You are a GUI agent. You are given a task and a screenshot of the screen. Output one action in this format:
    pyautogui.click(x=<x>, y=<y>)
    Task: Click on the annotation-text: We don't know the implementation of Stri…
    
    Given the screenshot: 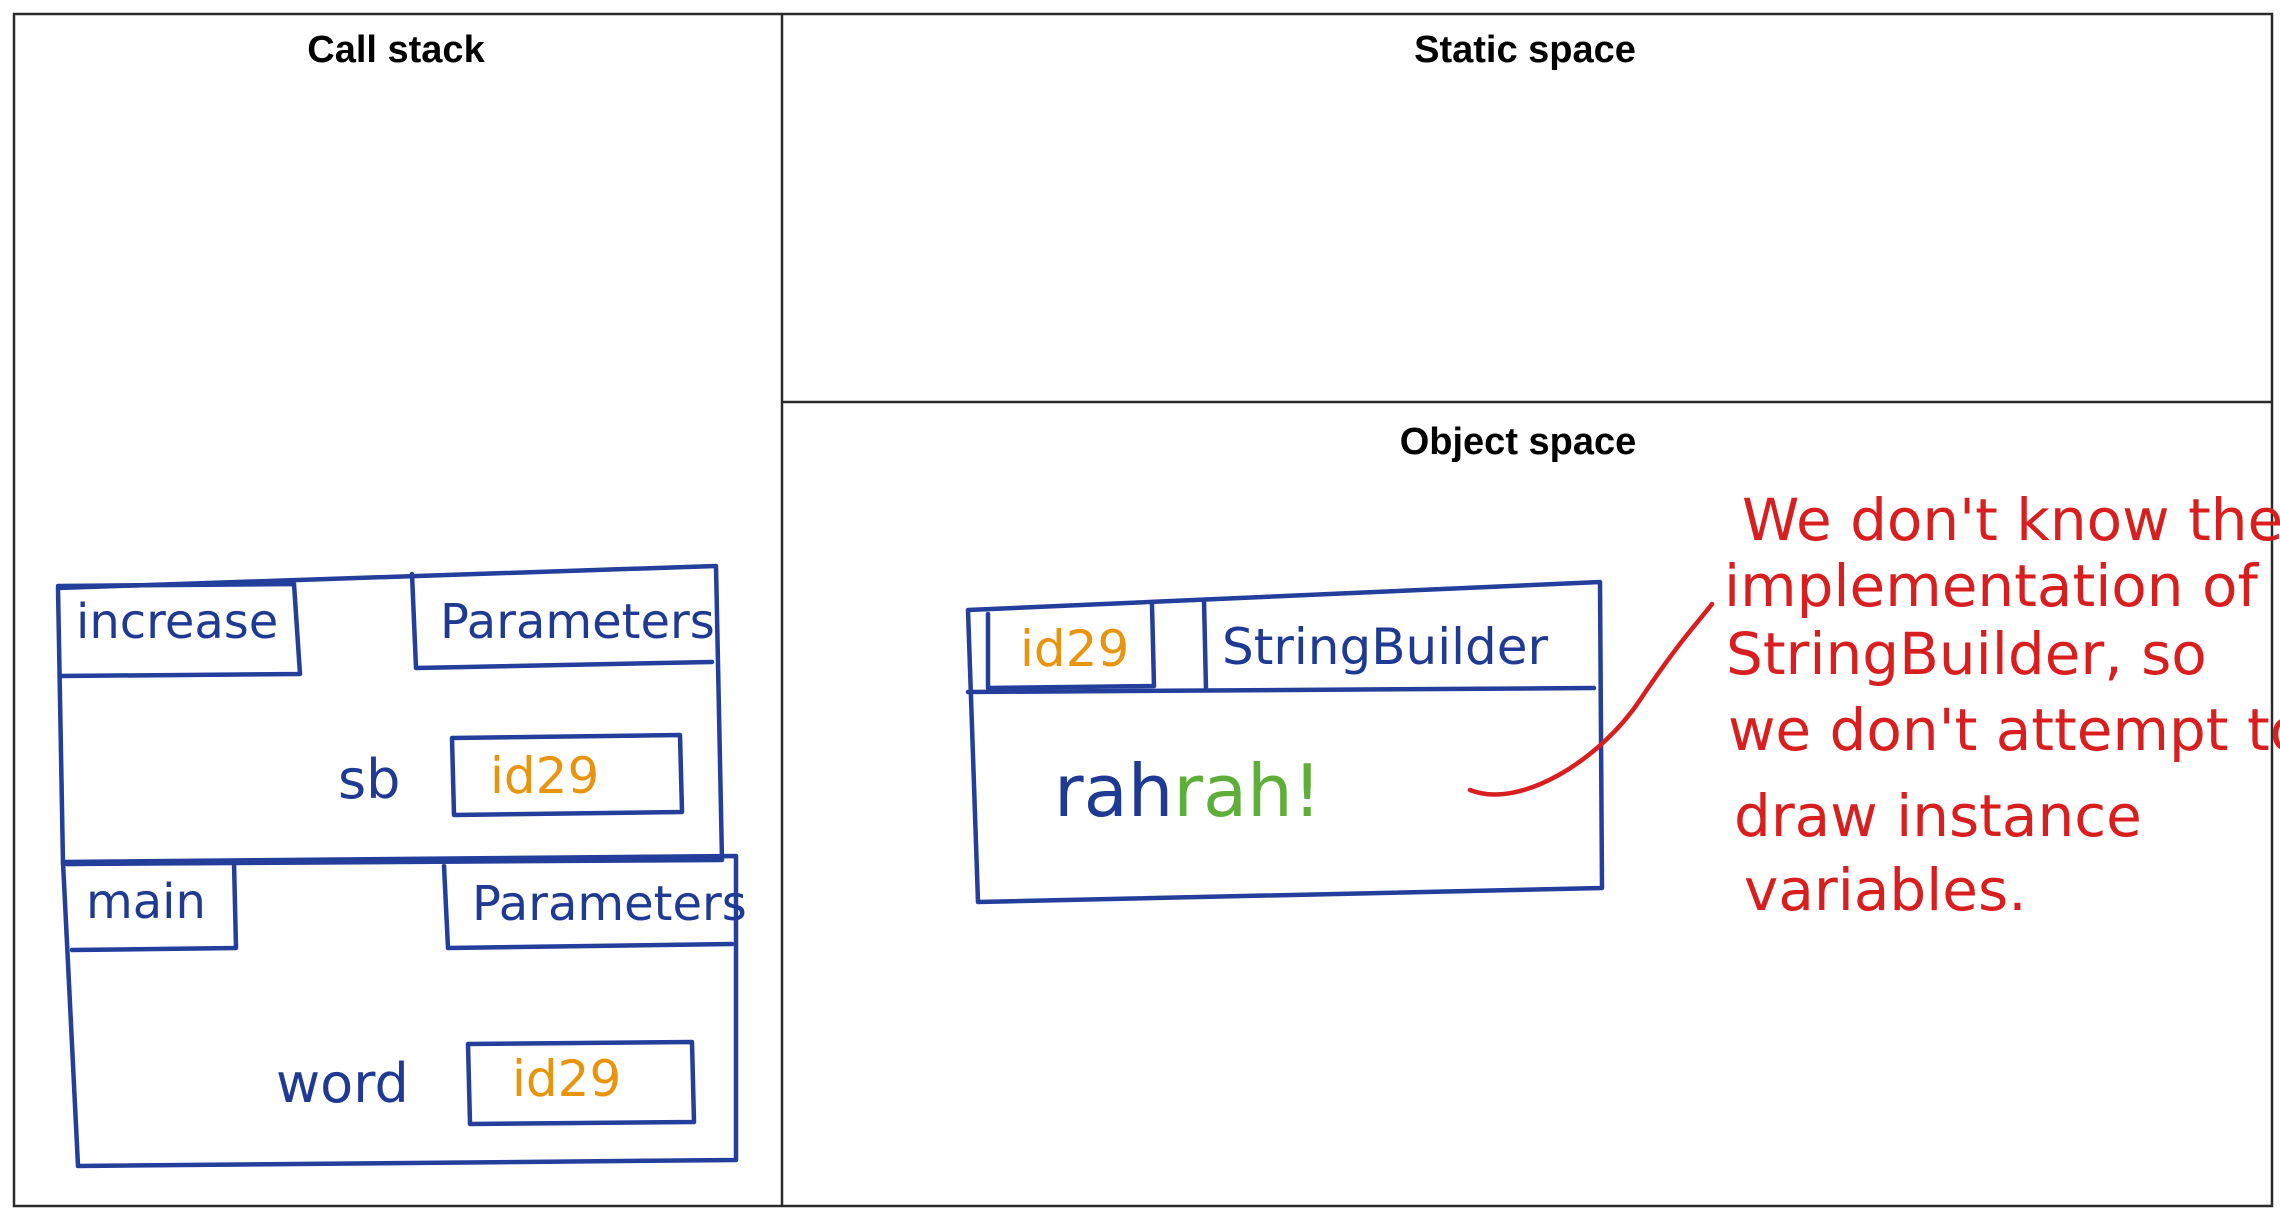 What is the action you would take?
    pyautogui.click(x=2002, y=705)
    